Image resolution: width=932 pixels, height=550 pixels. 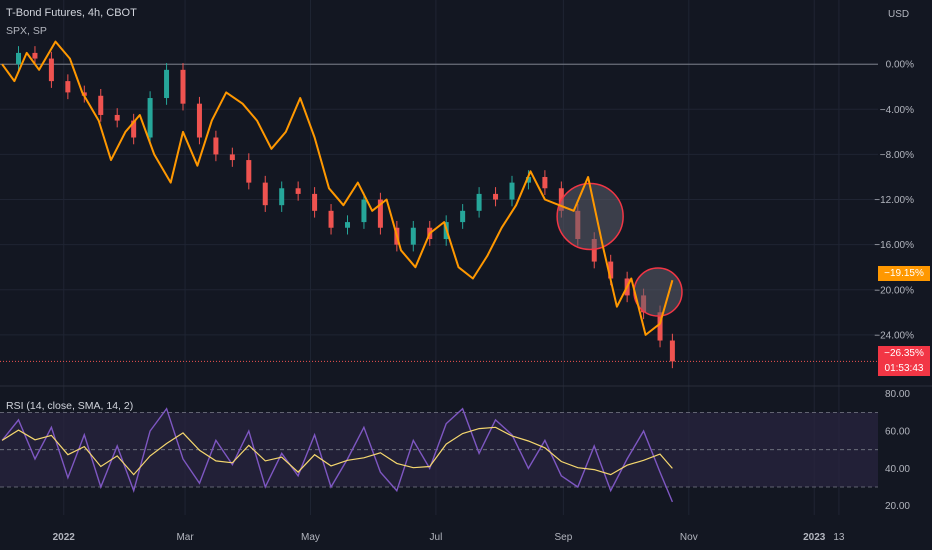 I want to click on symbol-legend: T-Bond Futures, 4h, CBOT, so click(x=71, y=13).